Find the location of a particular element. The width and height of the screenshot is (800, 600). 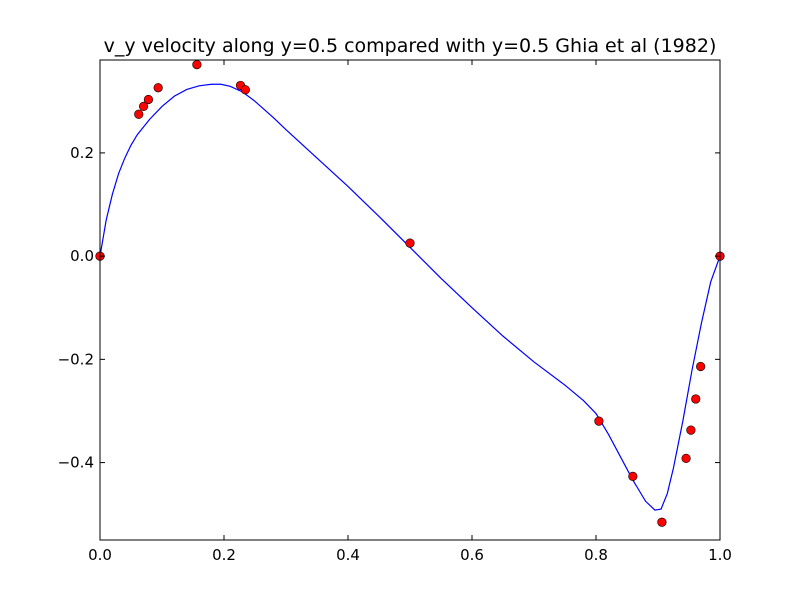

y-tick-label: 0.0 is located at coordinates (82, 256).